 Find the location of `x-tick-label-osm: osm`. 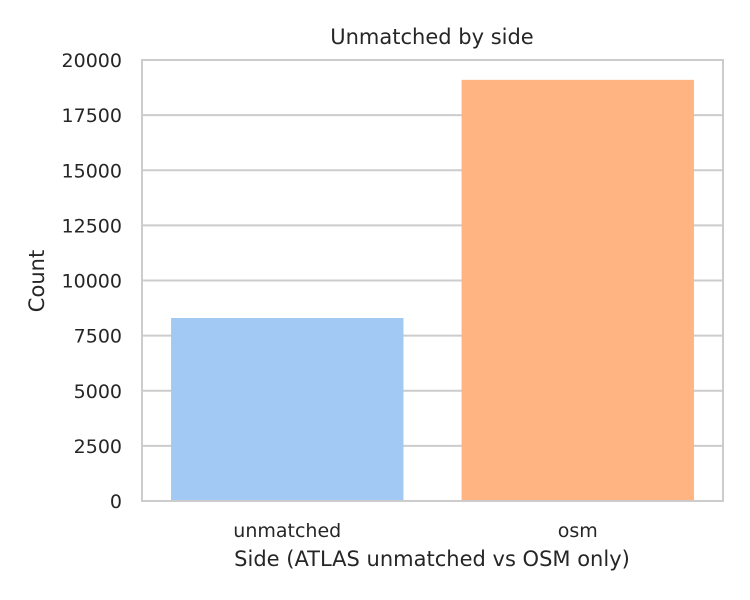

x-tick-label-osm: osm is located at coordinates (578, 531).